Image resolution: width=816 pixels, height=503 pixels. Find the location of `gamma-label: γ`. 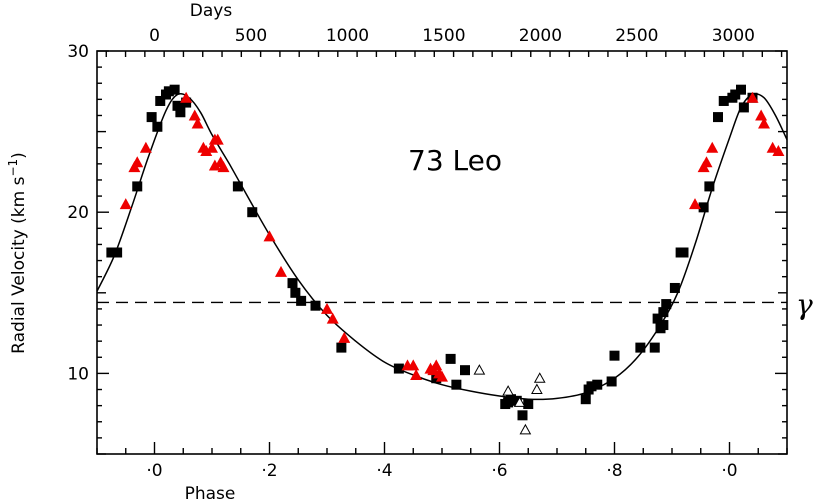

gamma-label: γ is located at coordinates (804, 304).